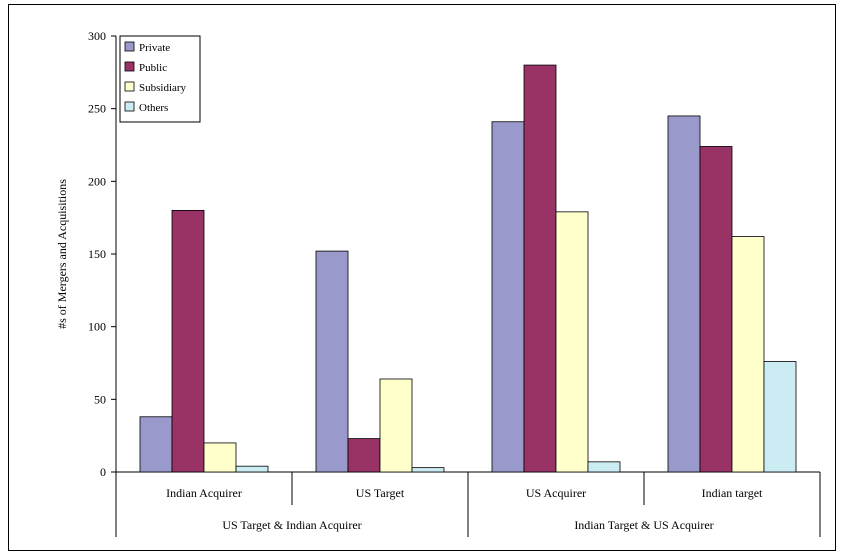 This screenshot has width=845, height=557. Describe the element at coordinates (129, 46) in the screenshot. I see `legend-swatch-private` at that location.